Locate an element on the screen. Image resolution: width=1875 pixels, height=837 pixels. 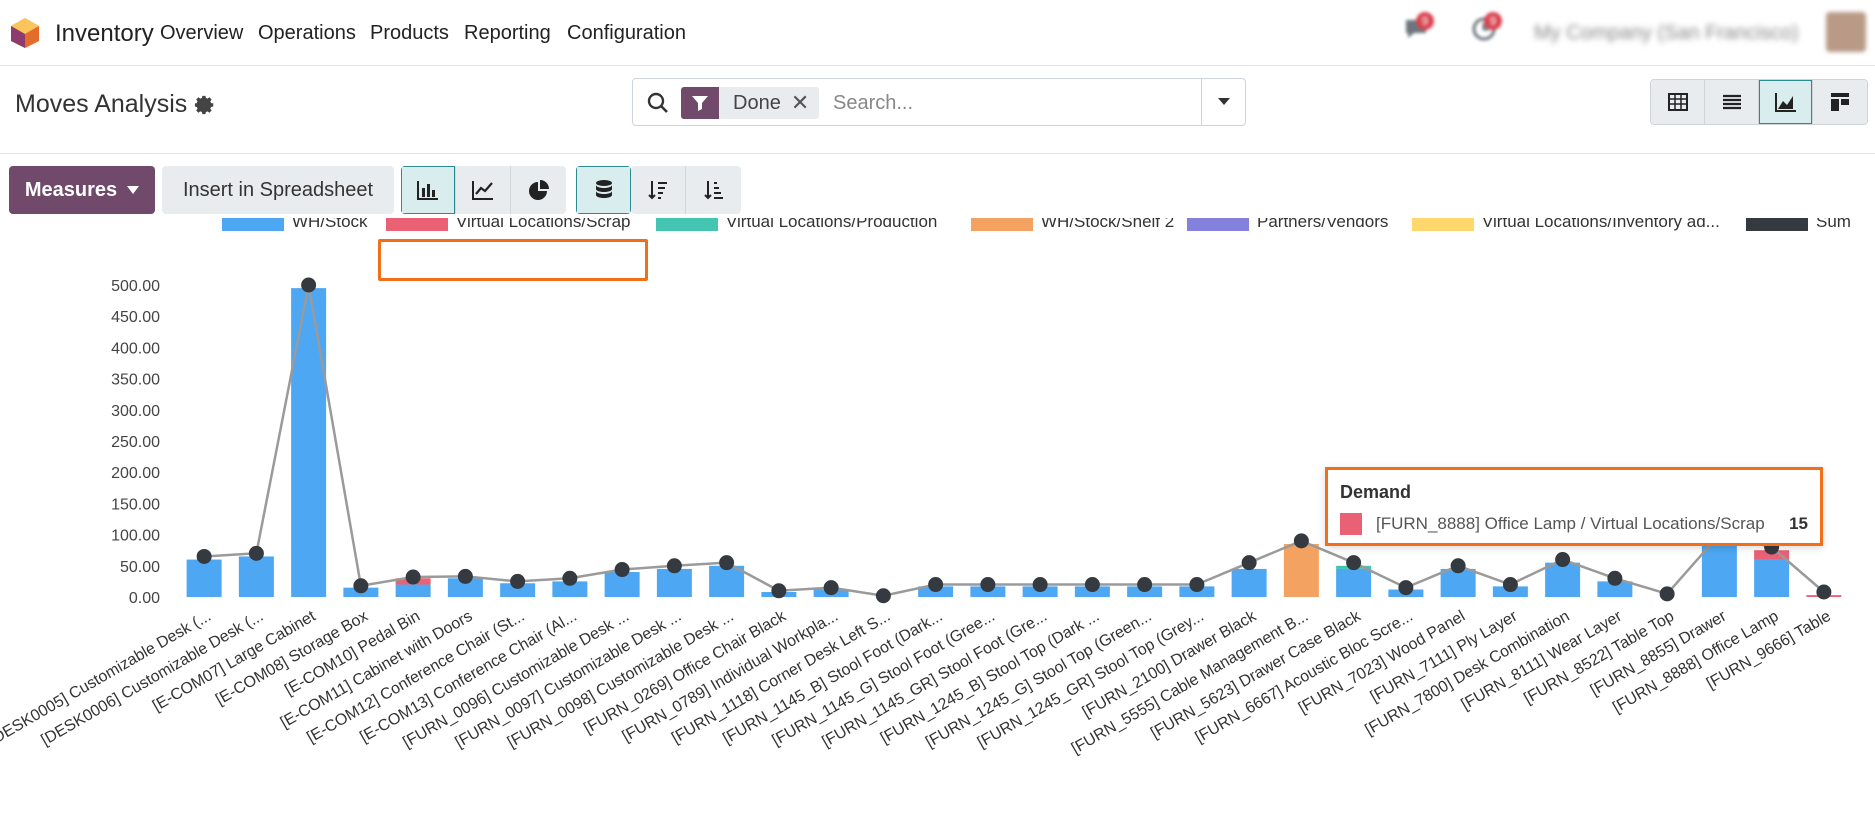
user-avatar is located at coordinates (1846, 32).